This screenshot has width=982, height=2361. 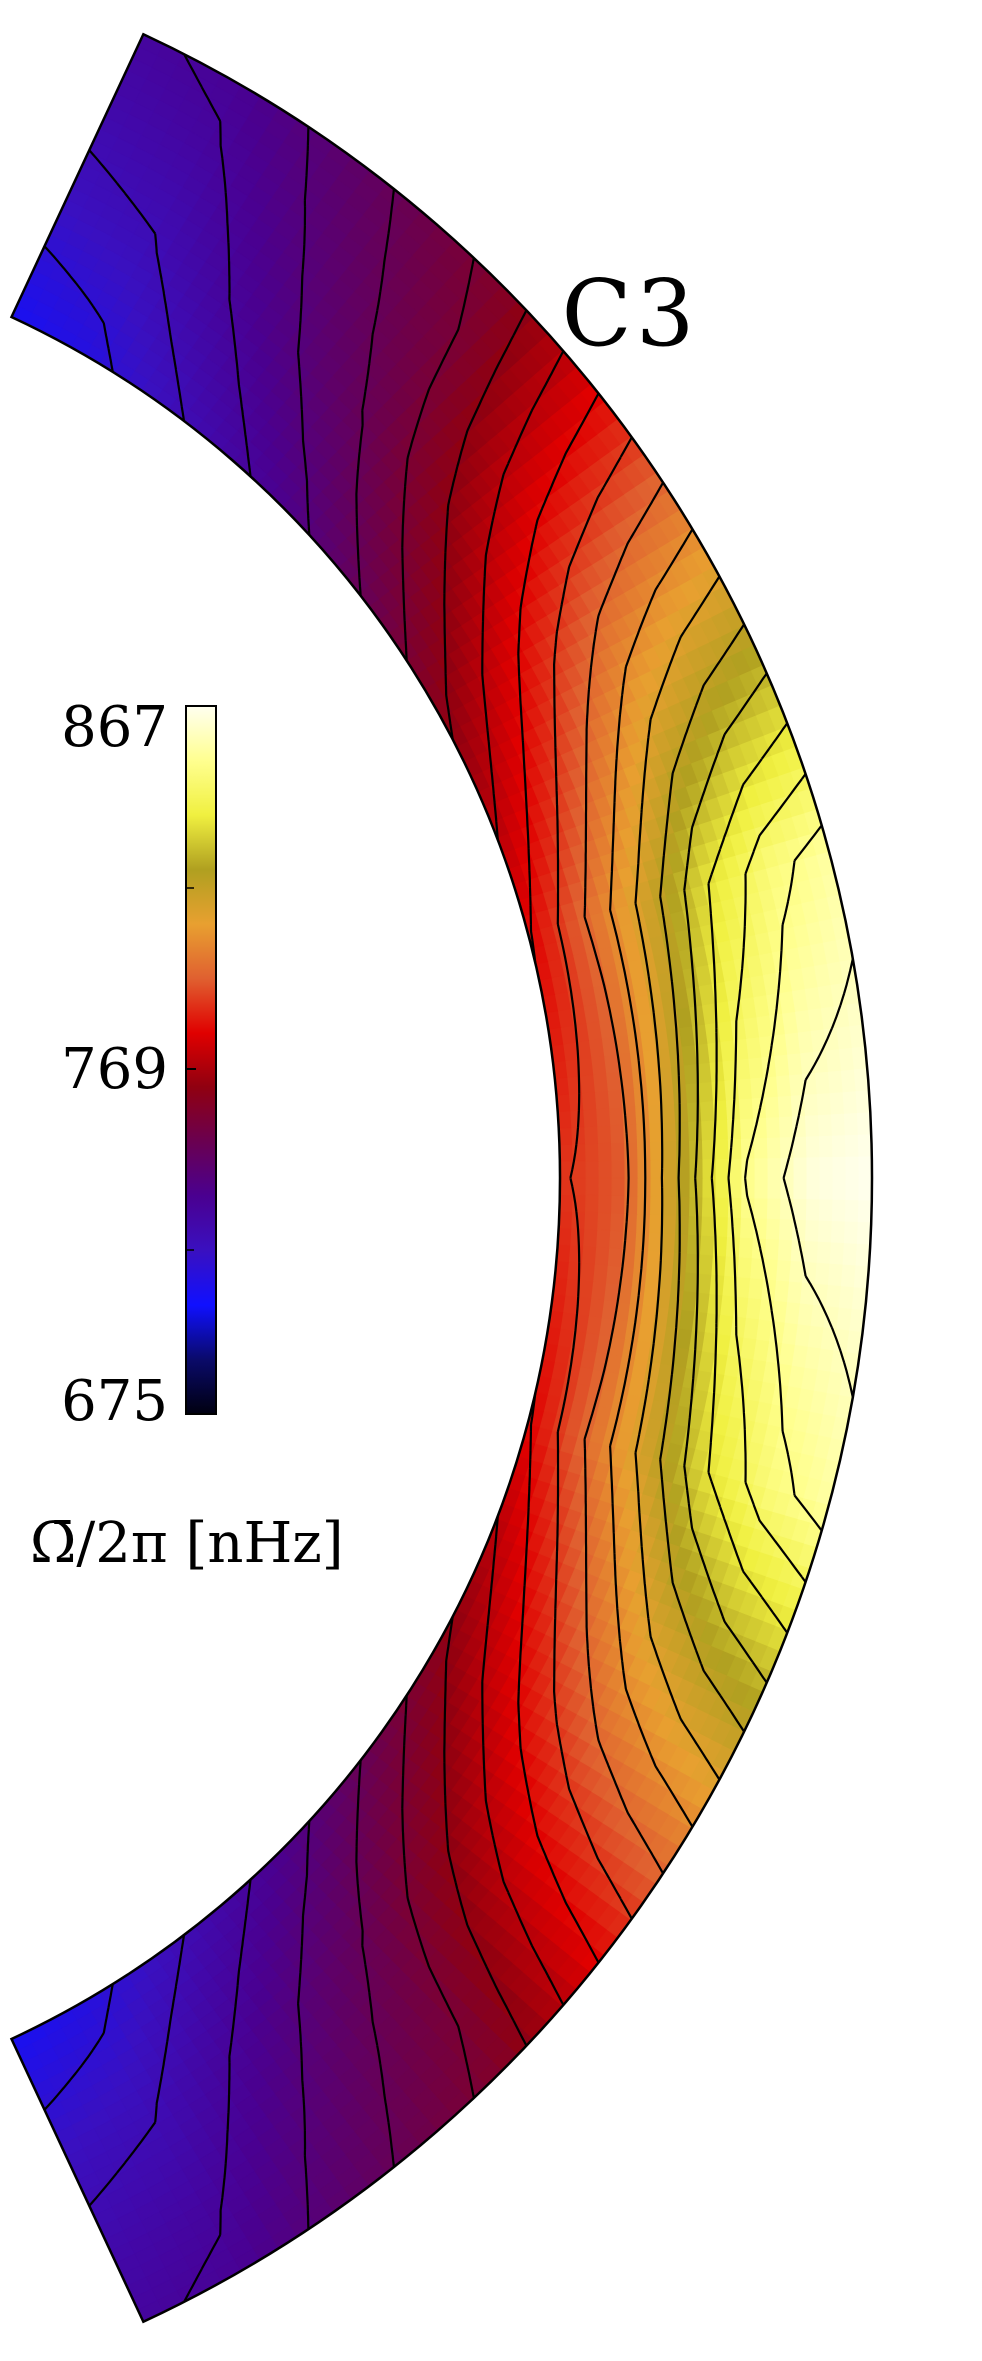 What do you see at coordinates (630, 313) in the screenshot?
I see `panel-label: C3` at bounding box center [630, 313].